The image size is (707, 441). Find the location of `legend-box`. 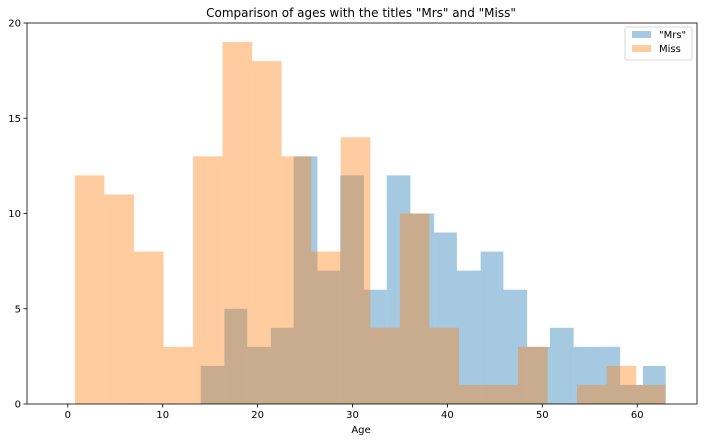

legend-box is located at coordinates (658, 43).